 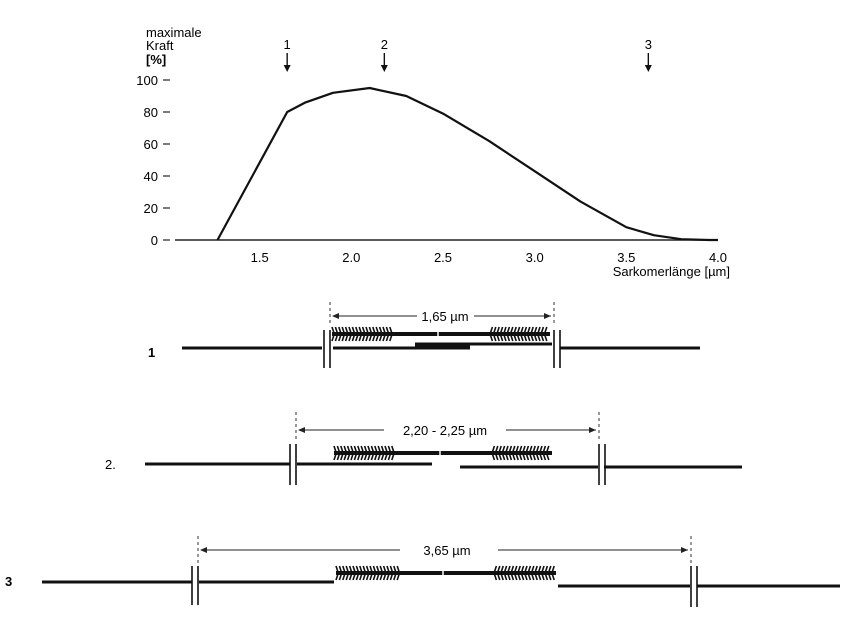 What do you see at coordinates (384, 44) in the screenshot?
I see `length-marker-2-label: 2` at bounding box center [384, 44].